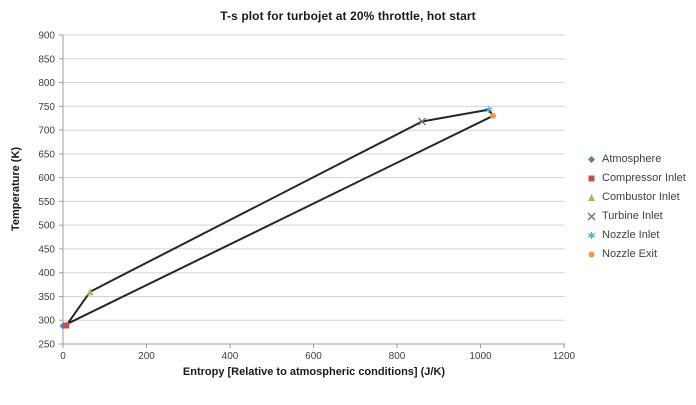  I want to click on x-tick-label: 800, so click(397, 356).